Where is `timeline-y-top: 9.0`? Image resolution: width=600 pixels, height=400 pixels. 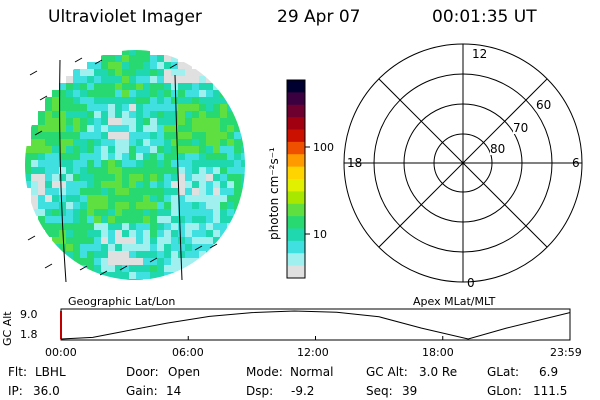
timeline-y-top: 9.0 is located at coordinates (29, 314).